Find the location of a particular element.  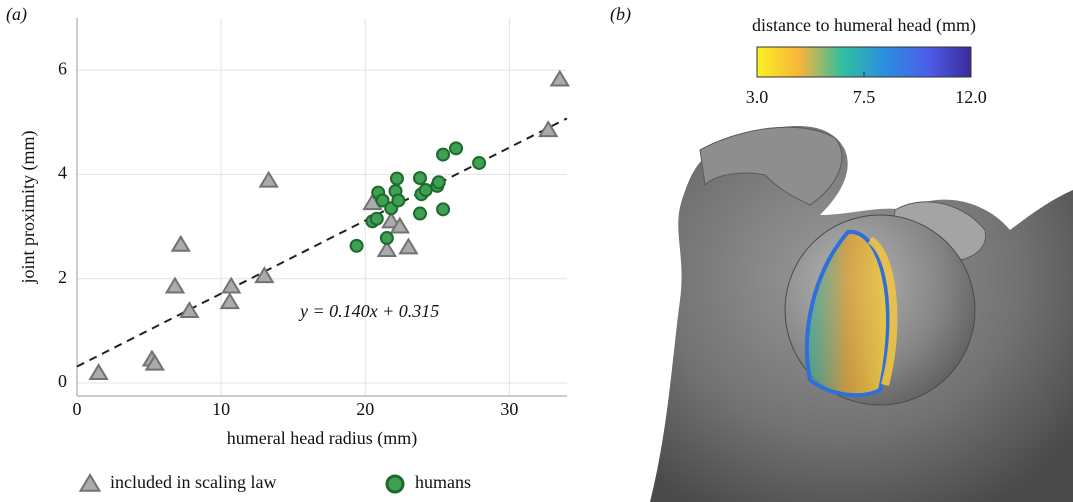

y-tick-label: 2 is located at coordinates (62, 277).